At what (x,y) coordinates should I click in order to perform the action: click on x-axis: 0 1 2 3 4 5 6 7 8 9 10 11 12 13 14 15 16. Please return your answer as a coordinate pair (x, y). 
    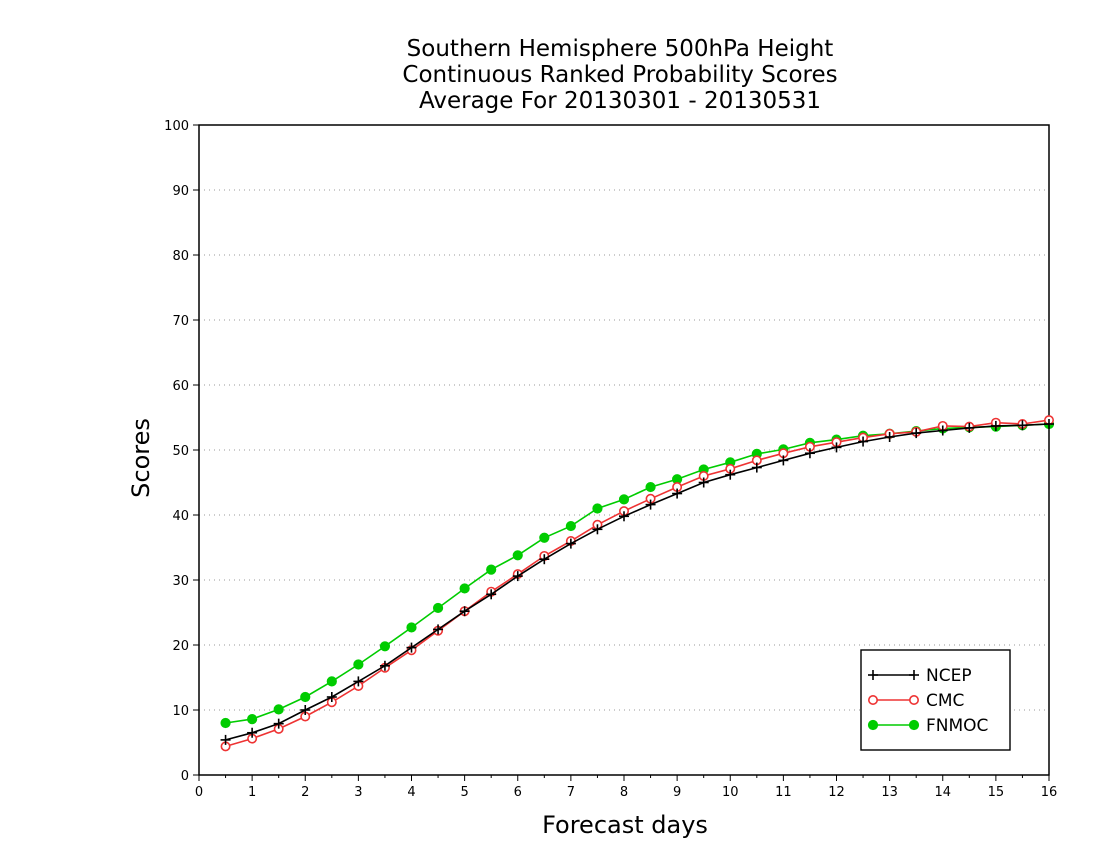
    Looking at the image, I should click on (626, 787).